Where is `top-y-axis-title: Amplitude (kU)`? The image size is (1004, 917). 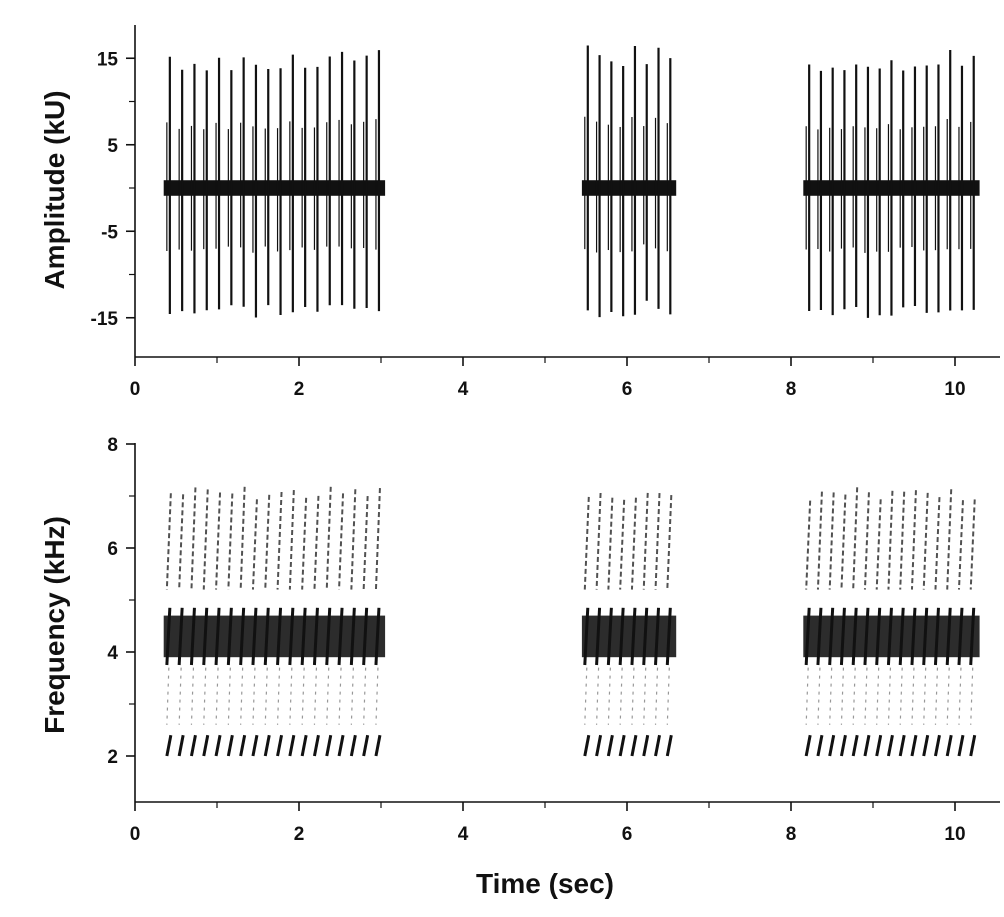 top-y-axis-title: Amplitude (kU) is located at coordinates (54, 189).